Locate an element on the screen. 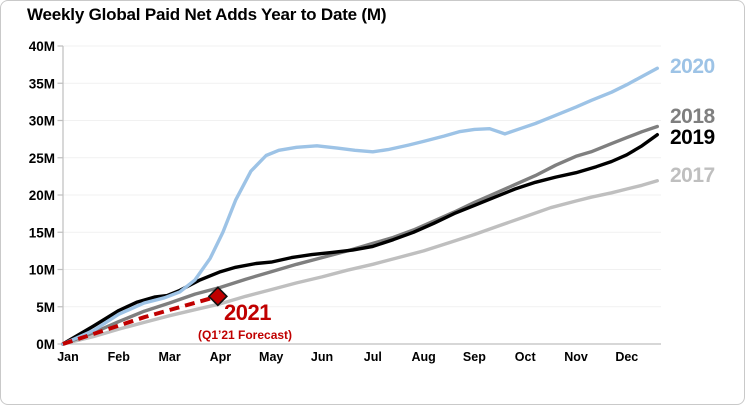 This screenshot has height=405, width=745. y-tick-label: 30M is located at coordinates (42, 121).